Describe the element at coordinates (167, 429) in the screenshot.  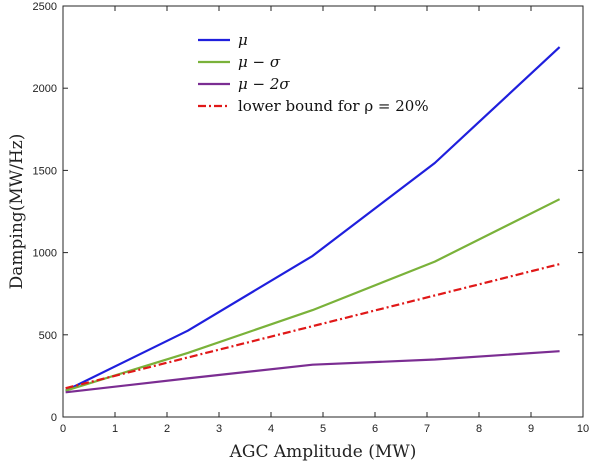
I see `x-tick-label: 2` at that location.